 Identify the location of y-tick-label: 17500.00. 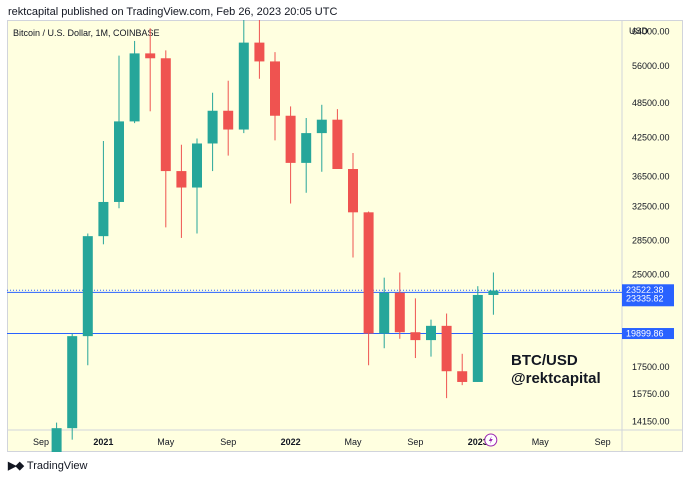
(651, 367).